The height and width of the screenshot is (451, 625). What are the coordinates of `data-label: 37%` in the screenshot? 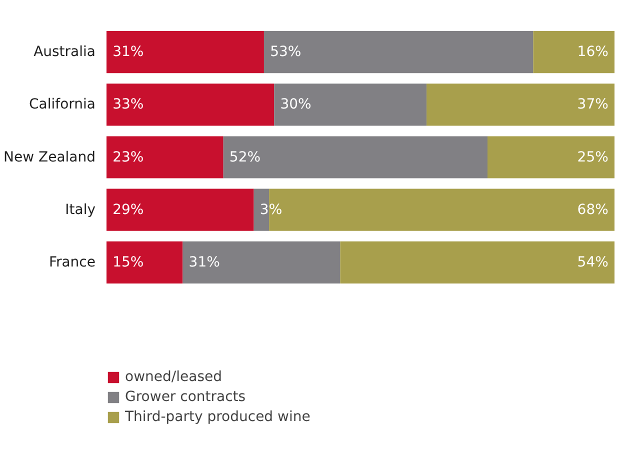 It's located at (592, 104).